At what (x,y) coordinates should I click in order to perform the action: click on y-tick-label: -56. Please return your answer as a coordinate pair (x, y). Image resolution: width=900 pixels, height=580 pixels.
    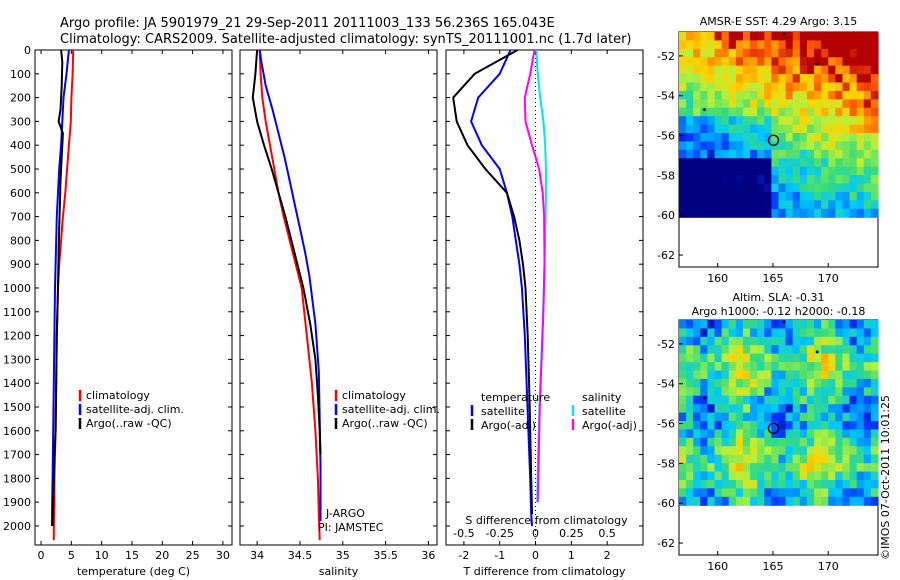
    Looking at the image, I should click on (666, 424).